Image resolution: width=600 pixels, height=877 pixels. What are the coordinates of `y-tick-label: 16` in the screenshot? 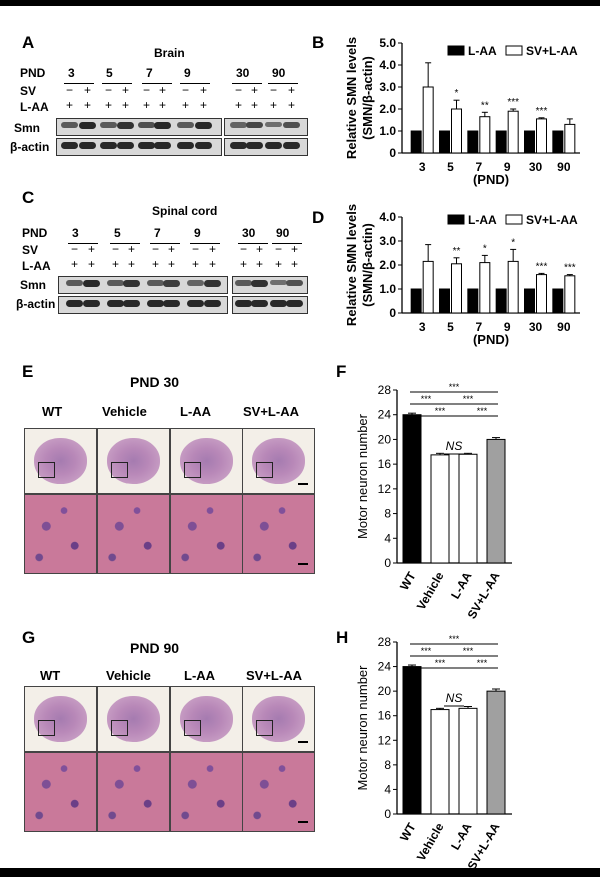 It's located at (385, 464).